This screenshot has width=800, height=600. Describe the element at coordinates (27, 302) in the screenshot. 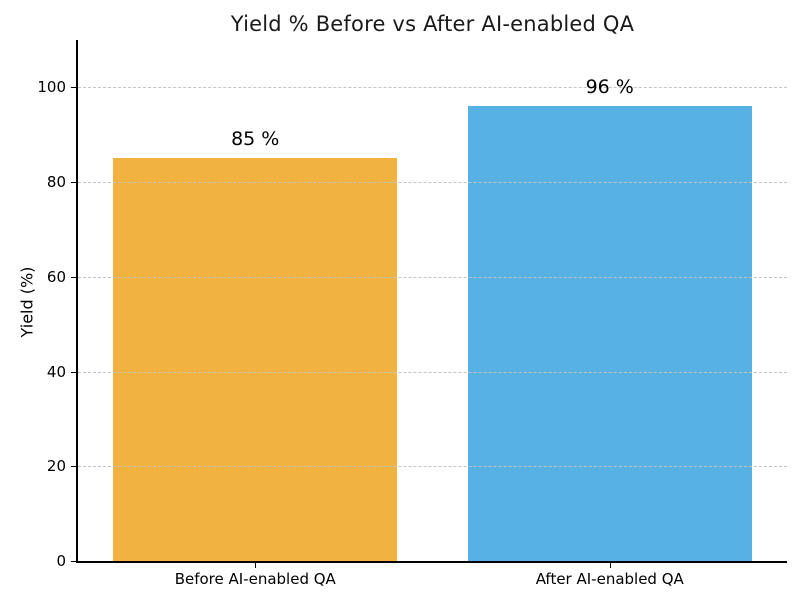

I see `y-axis-label: Yield (%)` at that location.